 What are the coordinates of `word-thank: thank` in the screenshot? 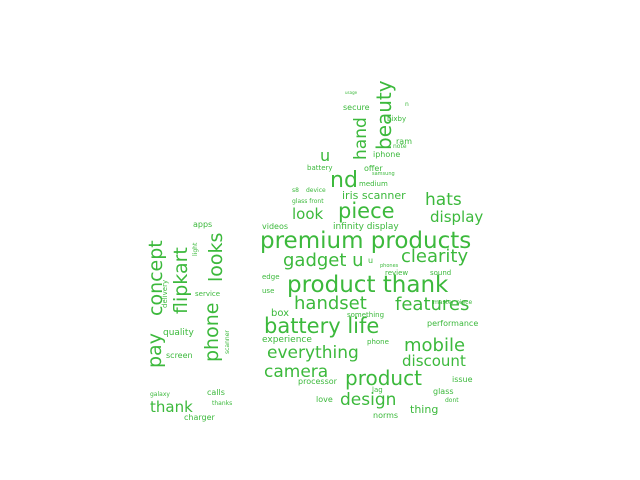 It's located at (171, 407).